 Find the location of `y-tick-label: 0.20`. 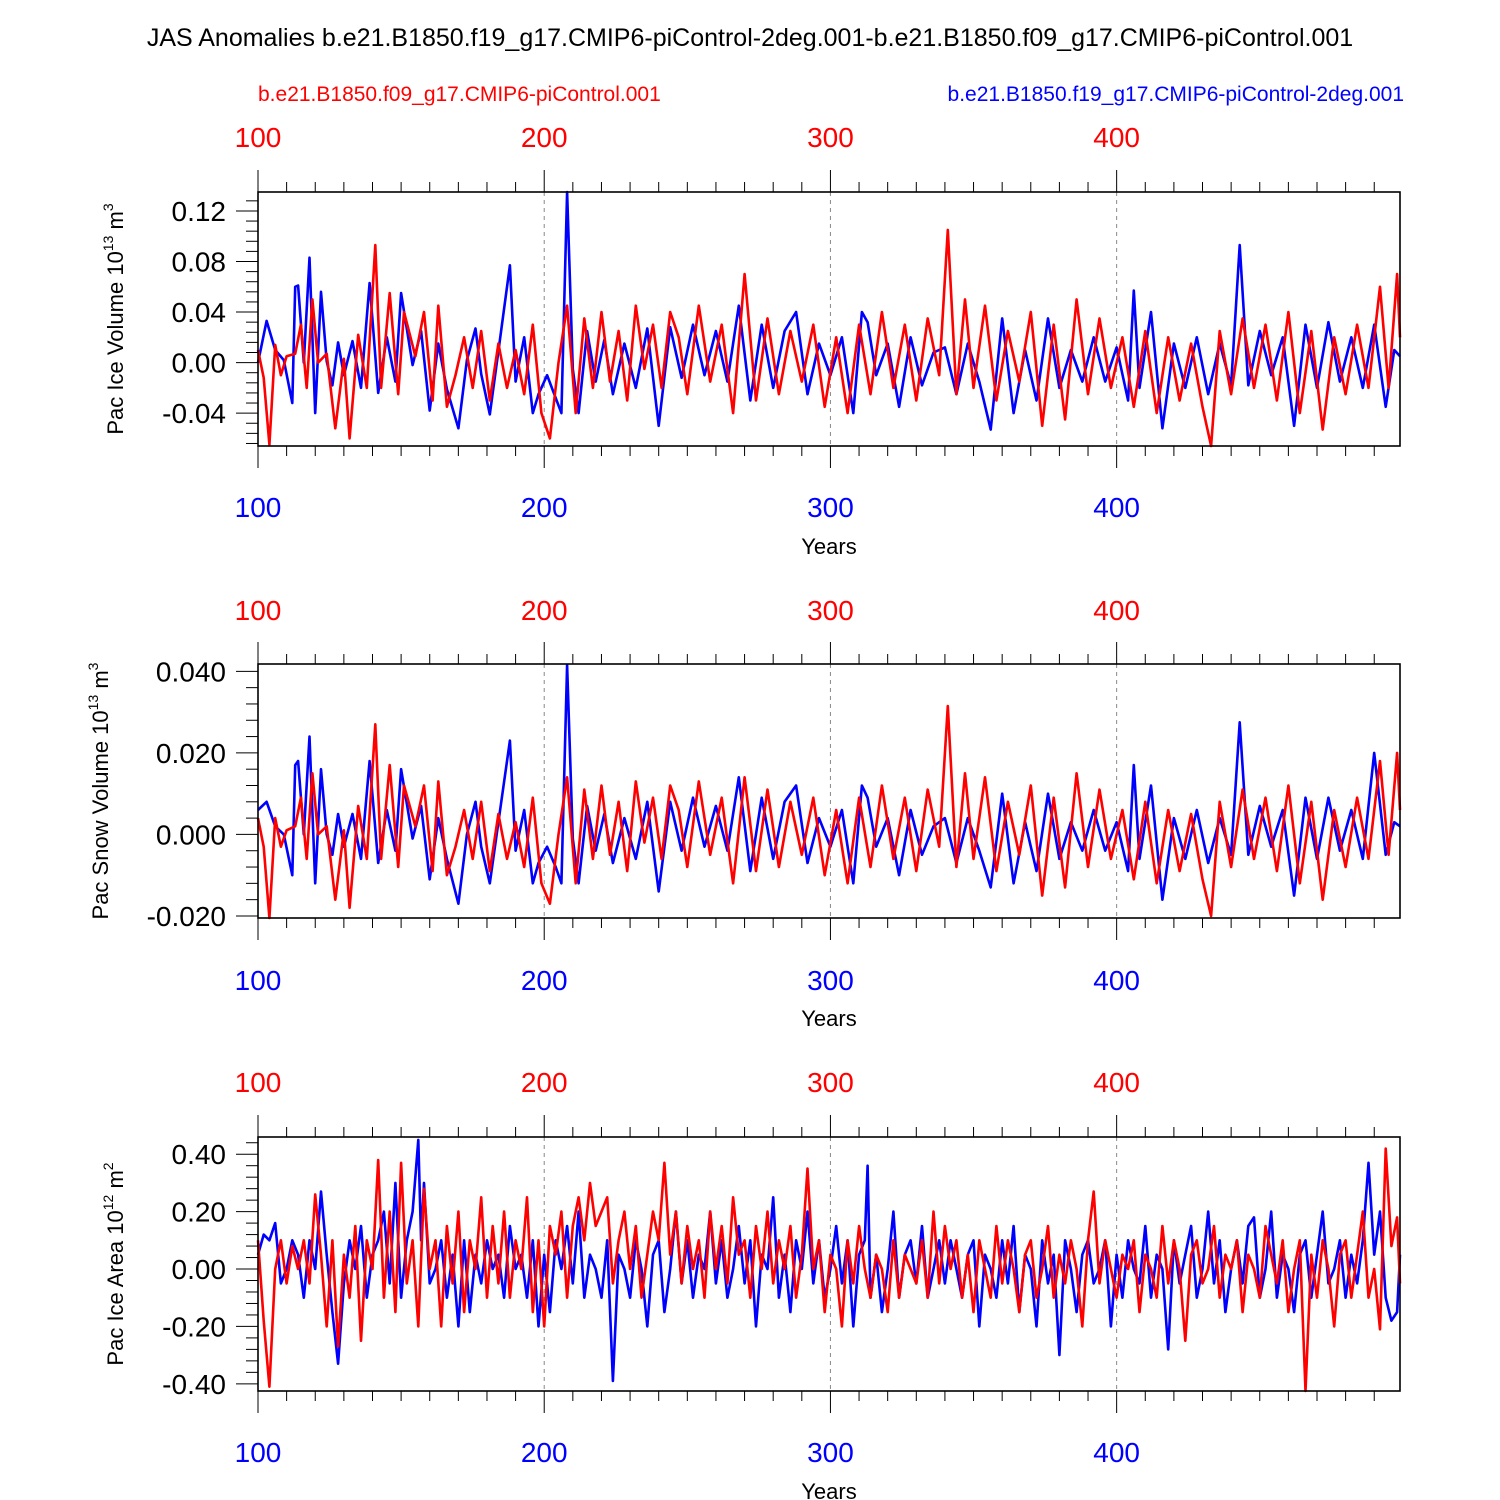

y-tick-label: 0.20 is located at coordinates (199, 1212).